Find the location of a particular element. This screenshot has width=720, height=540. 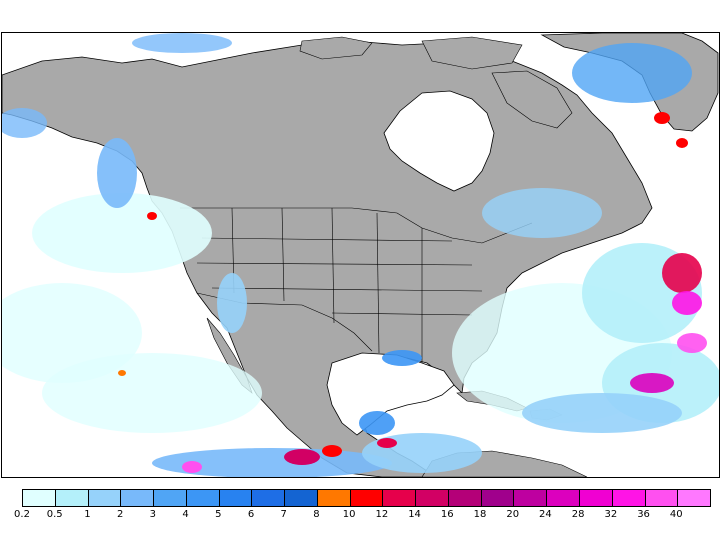

legend-tick-label: 14 is located at coordinates (414, 514).